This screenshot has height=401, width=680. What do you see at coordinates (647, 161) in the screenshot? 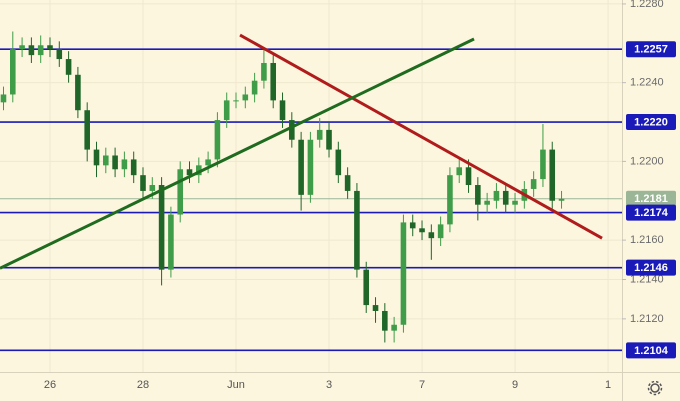
I see `y-tick-label: 1.2200` at bounding box center [647, 161].